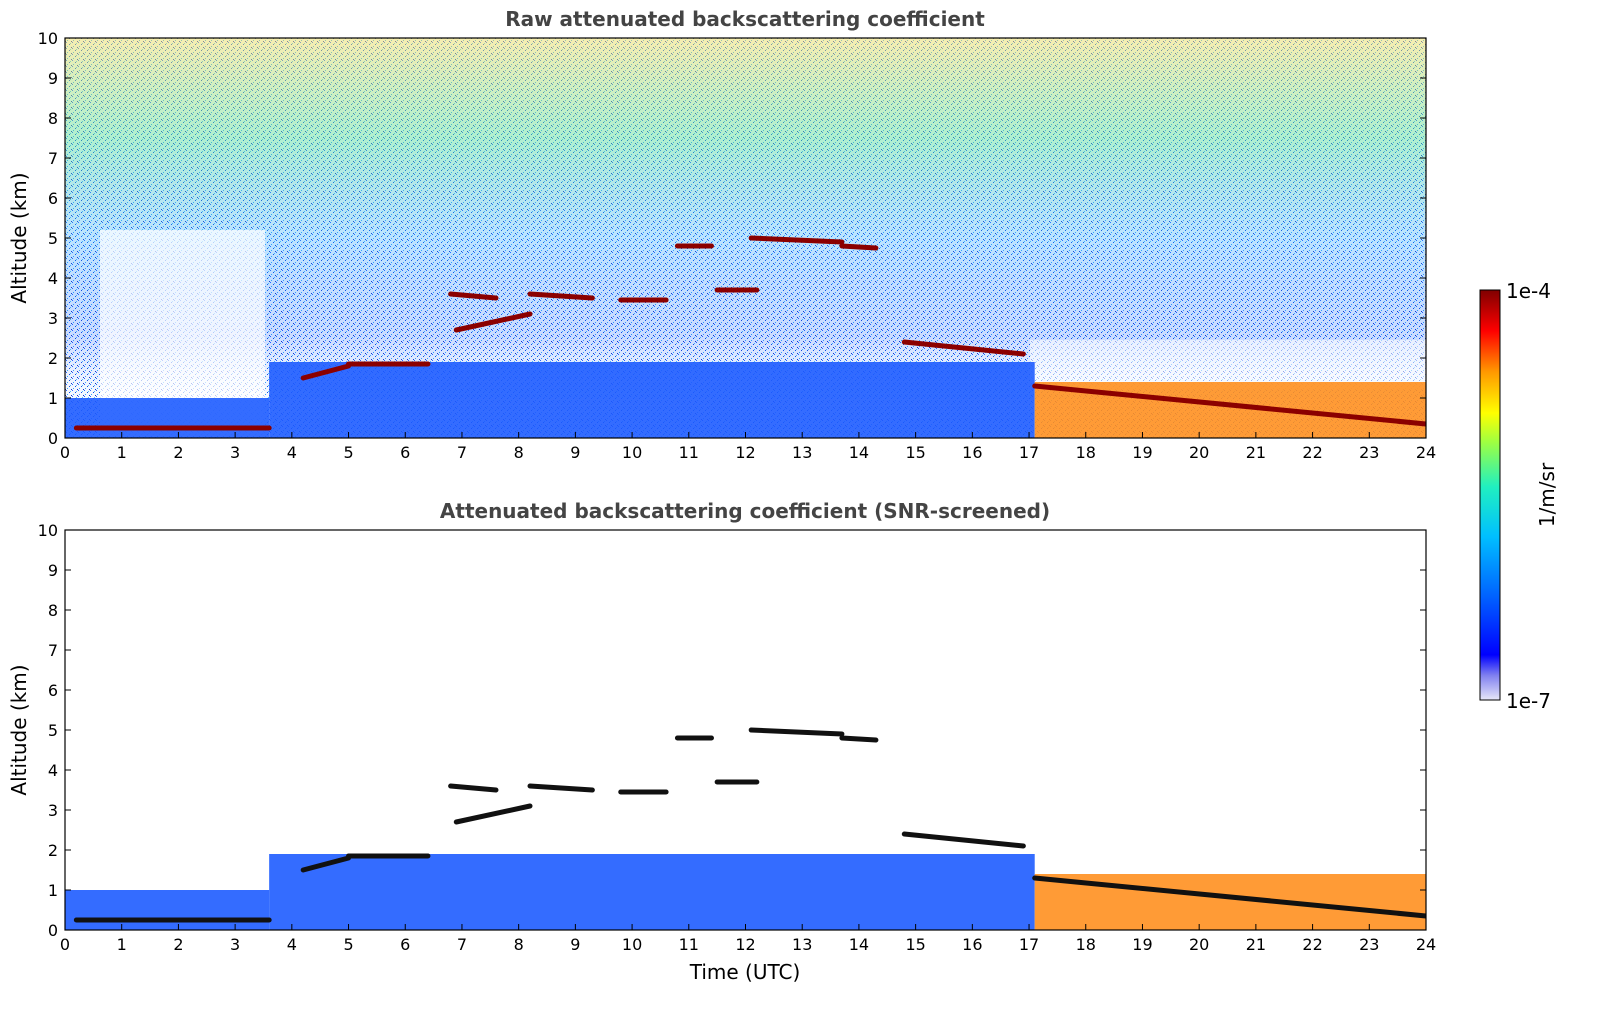  I want to click on y-tick-label: 10, so click(48, 38).